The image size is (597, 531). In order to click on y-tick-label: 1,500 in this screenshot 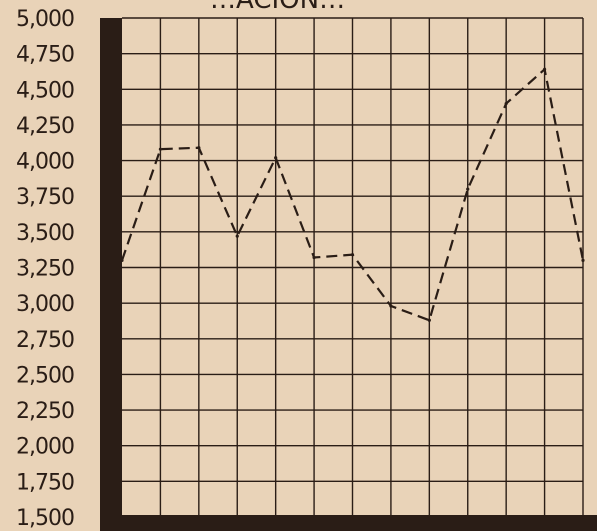, I will do `click(45, 518)`.